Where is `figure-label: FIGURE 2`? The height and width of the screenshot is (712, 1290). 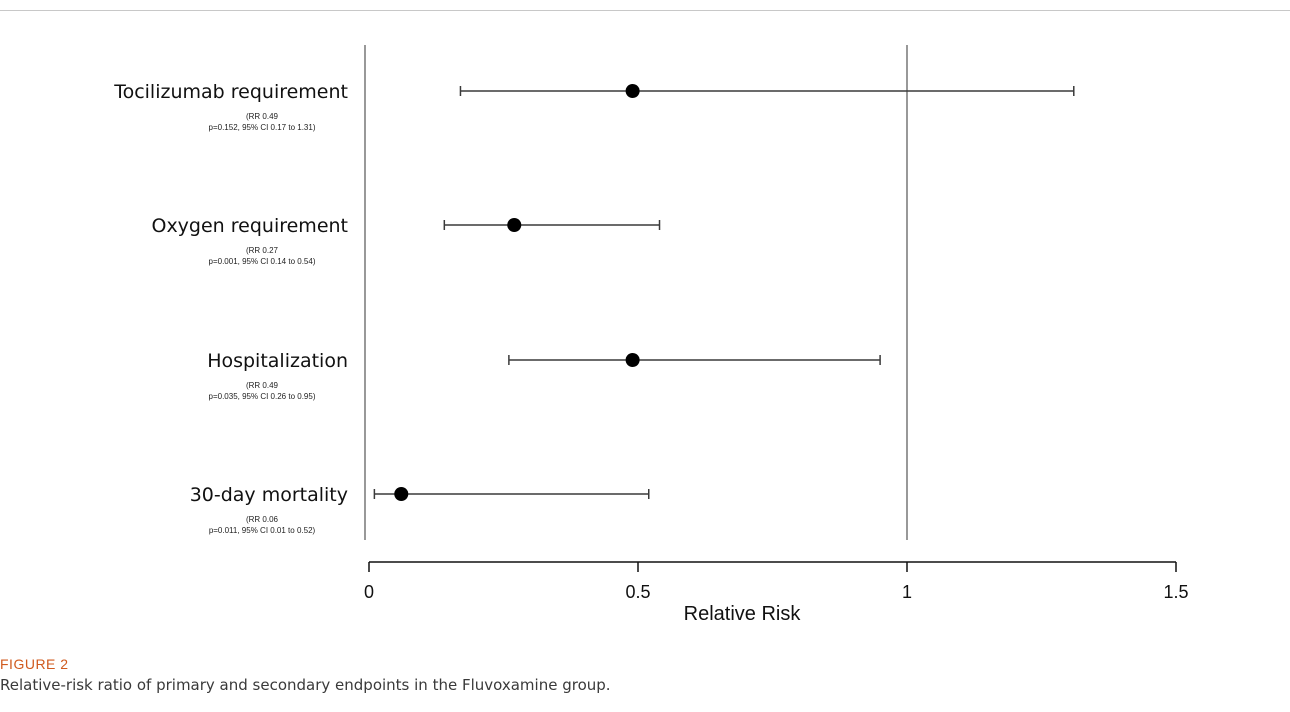
figure-label: FIGURE 2 is located at coordinates (34, 664).